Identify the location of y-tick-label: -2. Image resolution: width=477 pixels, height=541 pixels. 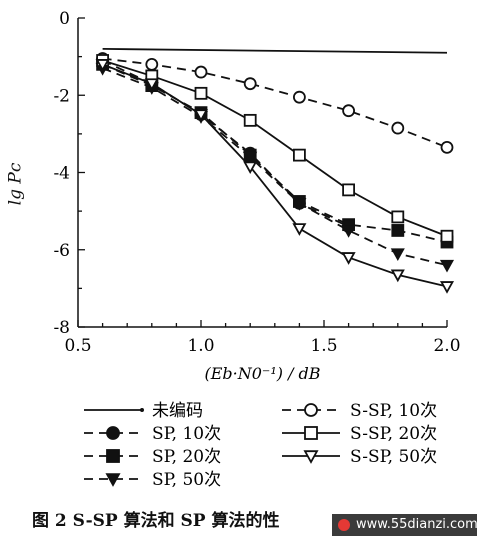
(61, 96).